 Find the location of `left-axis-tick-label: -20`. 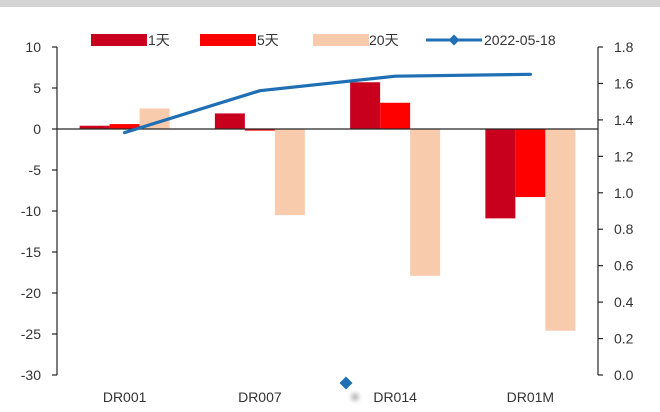

left-axis-tick-label: -20 is located at coordinates (31, 293).